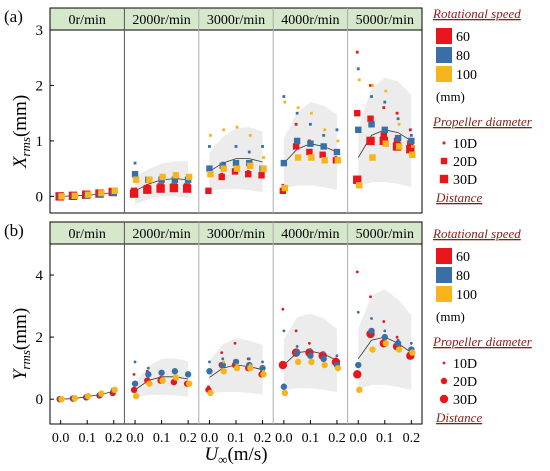 This screenshot has width=550, height=471. Describe the element at coordinates (463, 257) in the screenshot. I see `legend-diameter-label: 60` at that location.